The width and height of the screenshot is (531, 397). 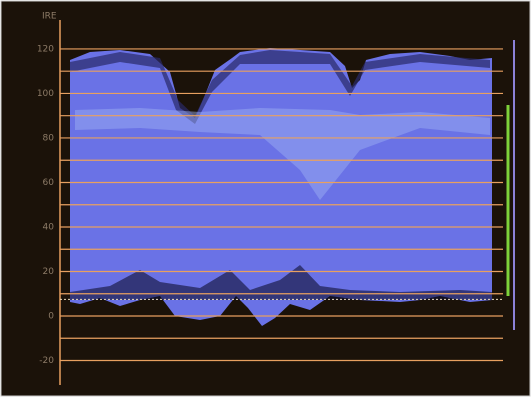 What do you see at coordinates (49, 183) in the screenshot?
I see `y-tick-label: 60` at bounding box center [49, 183].